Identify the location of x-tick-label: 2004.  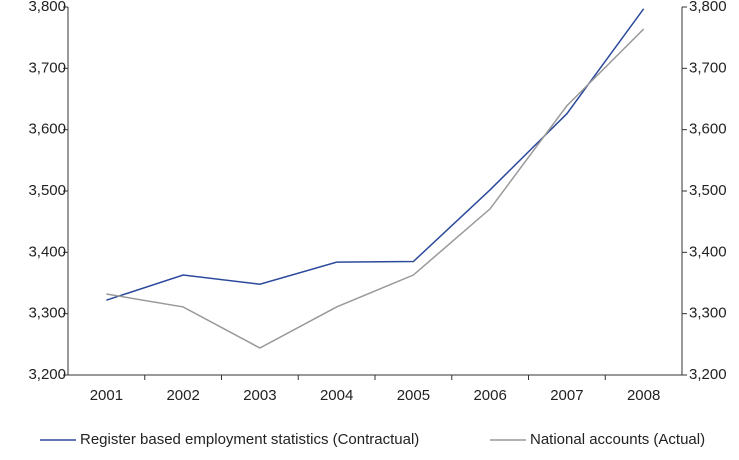
(336, 395).